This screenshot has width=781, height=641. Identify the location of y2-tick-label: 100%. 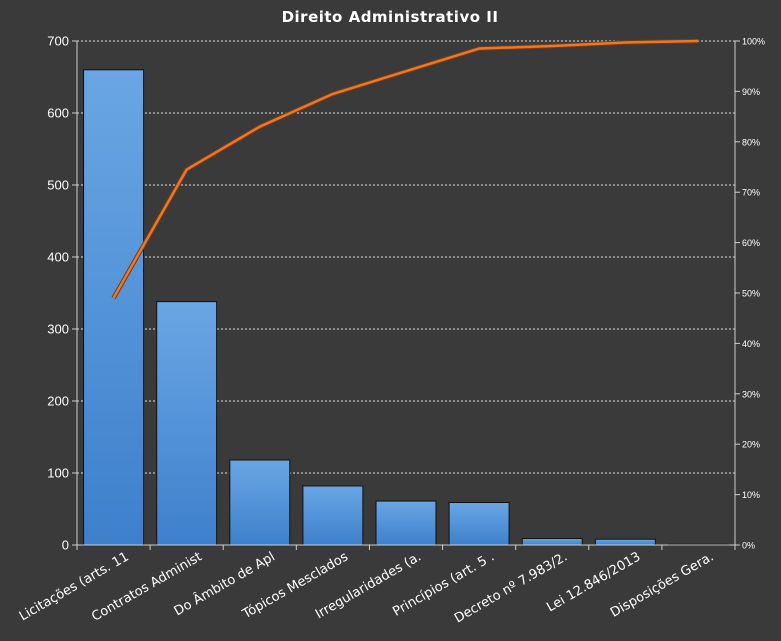
(753, 42).